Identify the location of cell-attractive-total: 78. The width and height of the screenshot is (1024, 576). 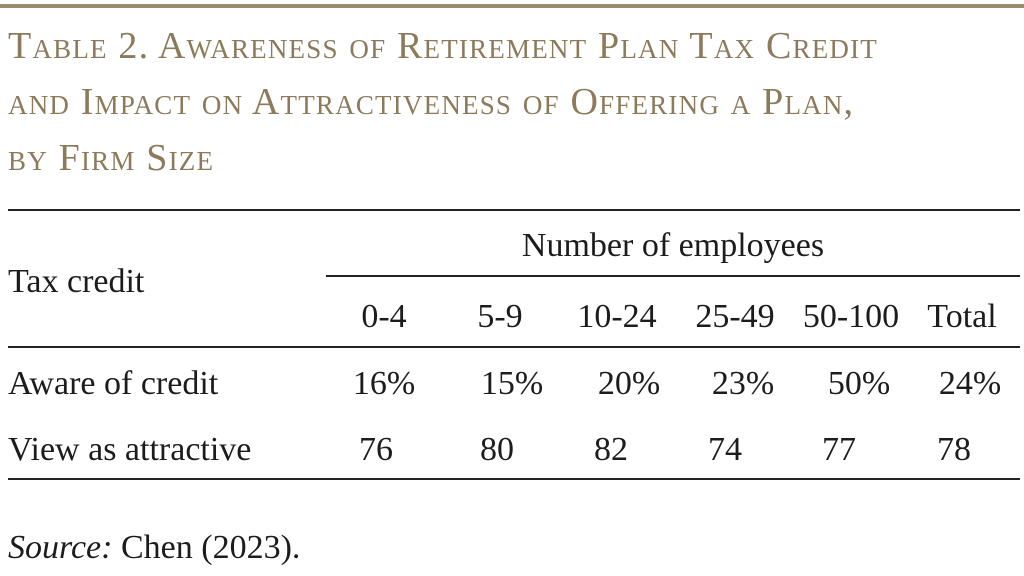
(954, 449).